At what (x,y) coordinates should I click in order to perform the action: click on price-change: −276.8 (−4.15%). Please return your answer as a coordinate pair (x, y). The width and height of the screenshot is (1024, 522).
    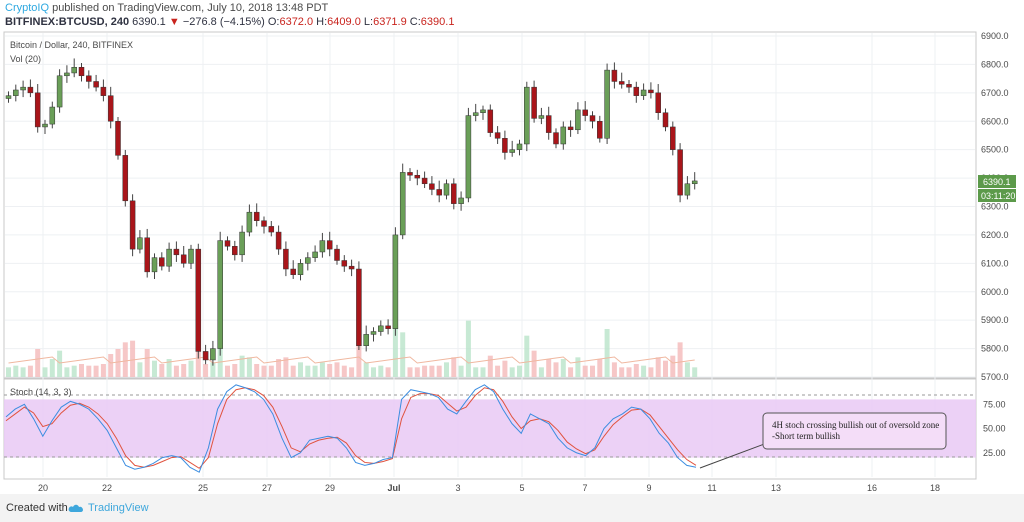
    Looking at the image, I should click on (223, 22).